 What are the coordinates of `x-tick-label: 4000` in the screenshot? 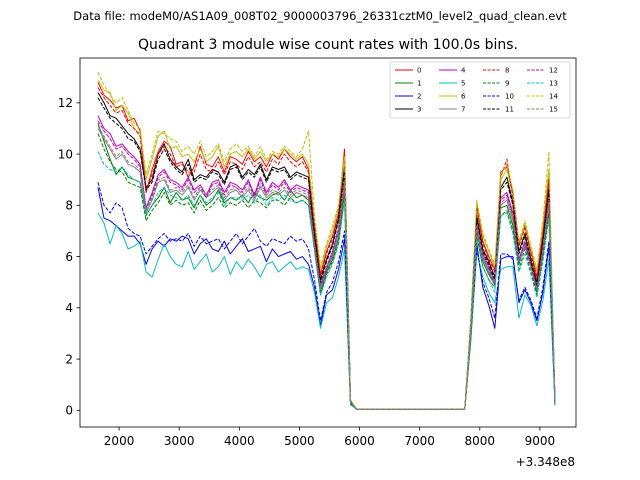 It's located at (239, 441).